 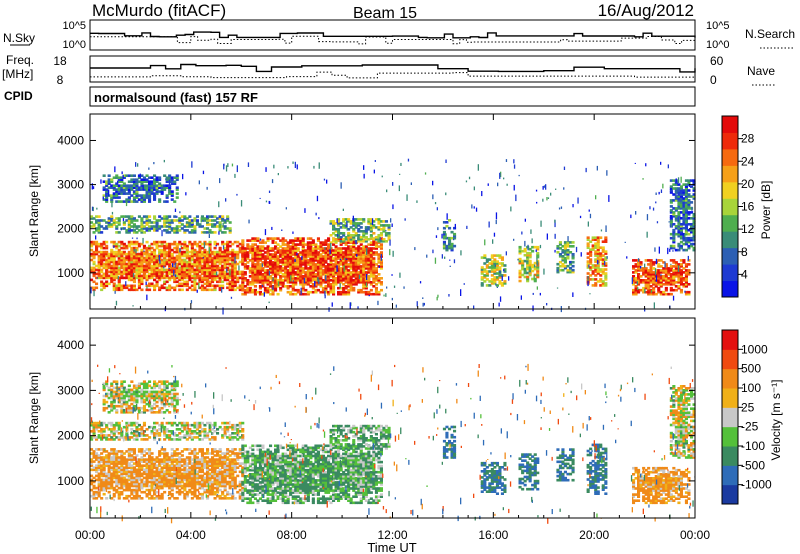 What do you see at coordinates (393, 68) in the screenshot?
I see `trace-solid` at bounding box center [393, 68].